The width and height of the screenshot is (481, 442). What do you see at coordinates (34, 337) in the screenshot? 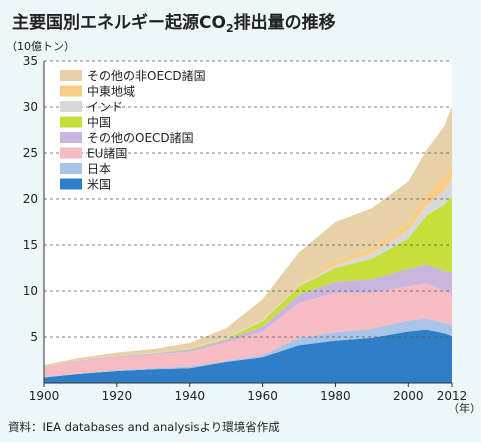
I see `y-tick-label-5: 5` at bounding box center [34, 337].